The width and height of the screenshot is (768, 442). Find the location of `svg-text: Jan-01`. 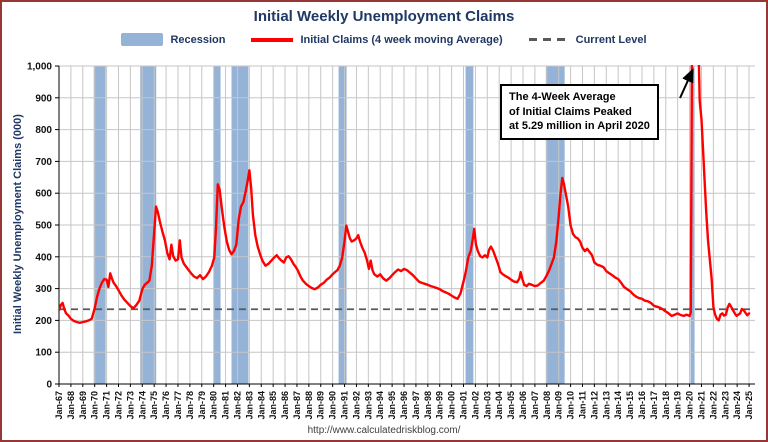

svg-text: Jan-01 is located at coordinates (464, 405).